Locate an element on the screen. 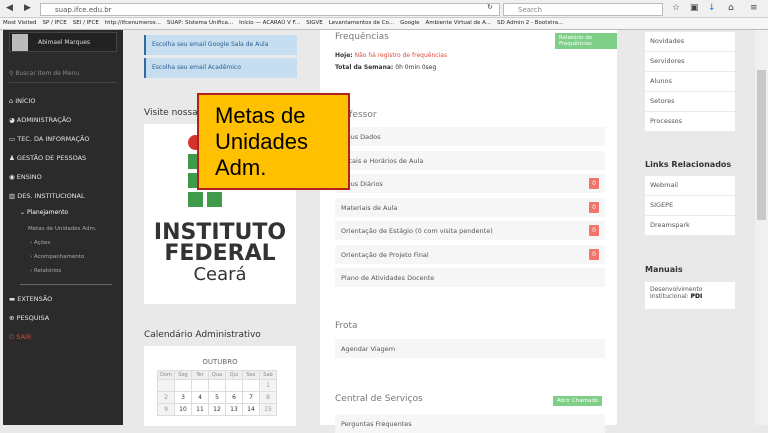  calendar-day: 14 is located at coordinates (251, 409).